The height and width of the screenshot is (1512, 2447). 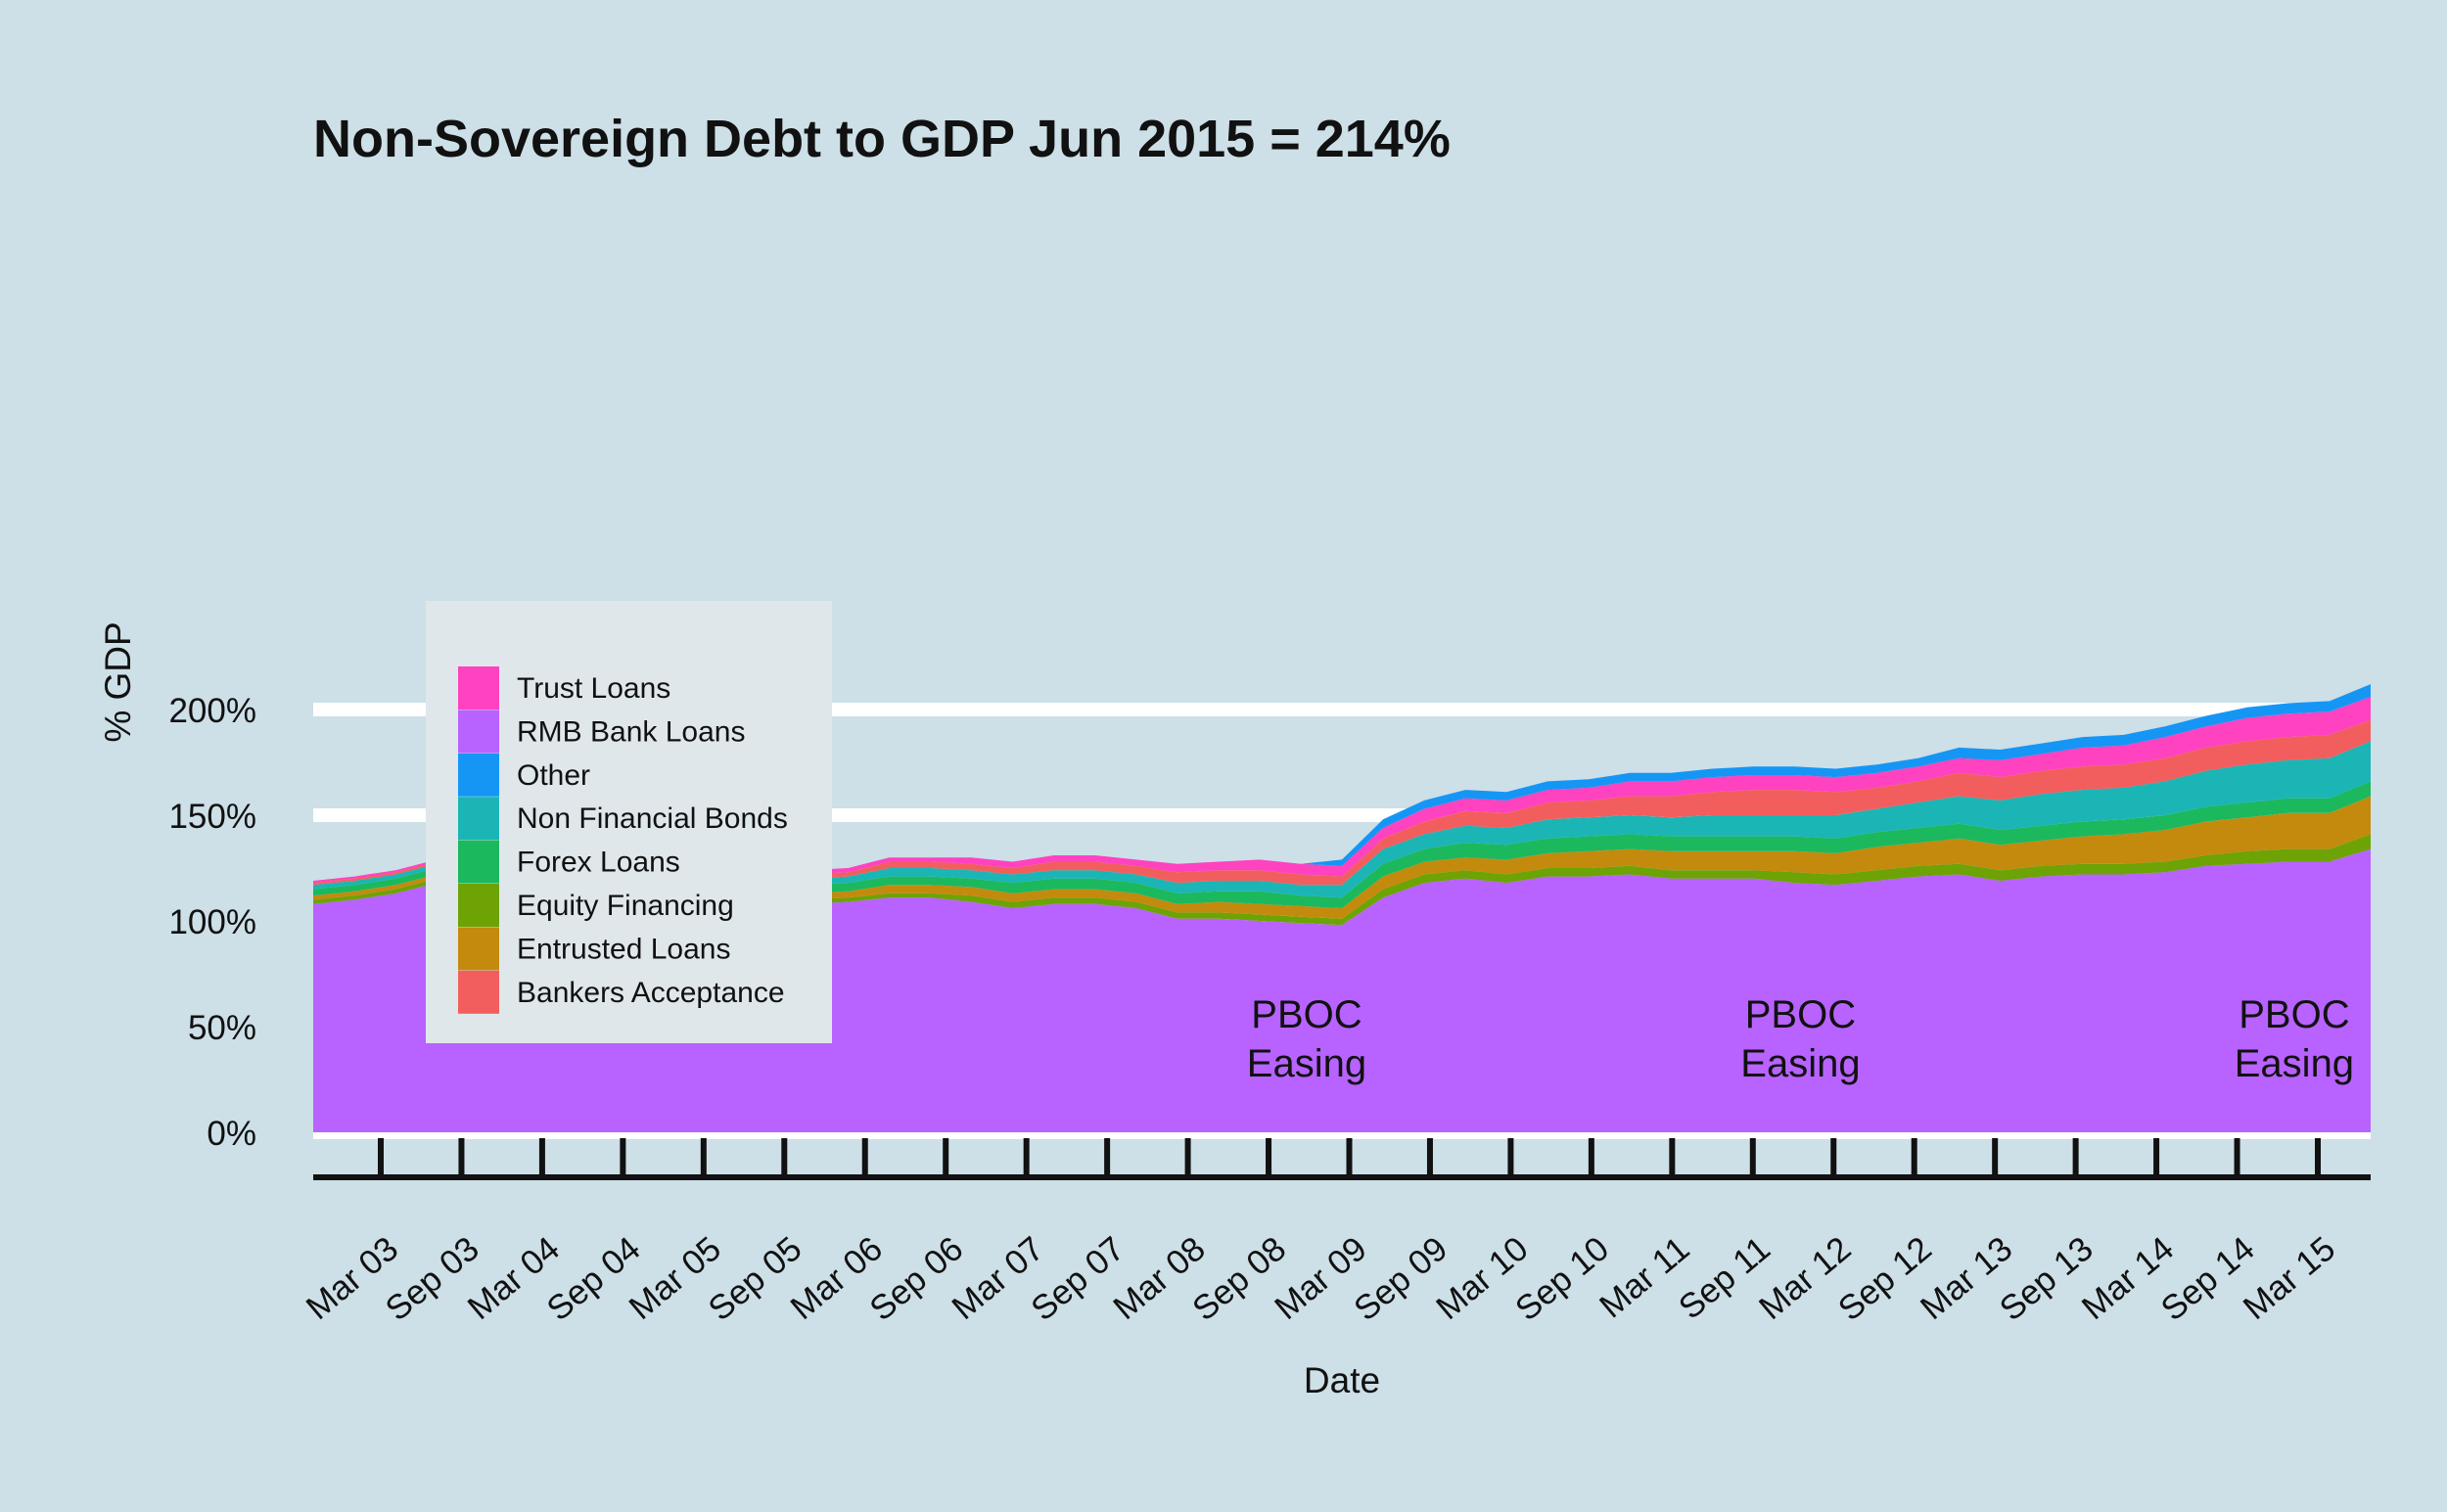 I want to click on area-non-financial-bonds, so click(x=1342, y=819).